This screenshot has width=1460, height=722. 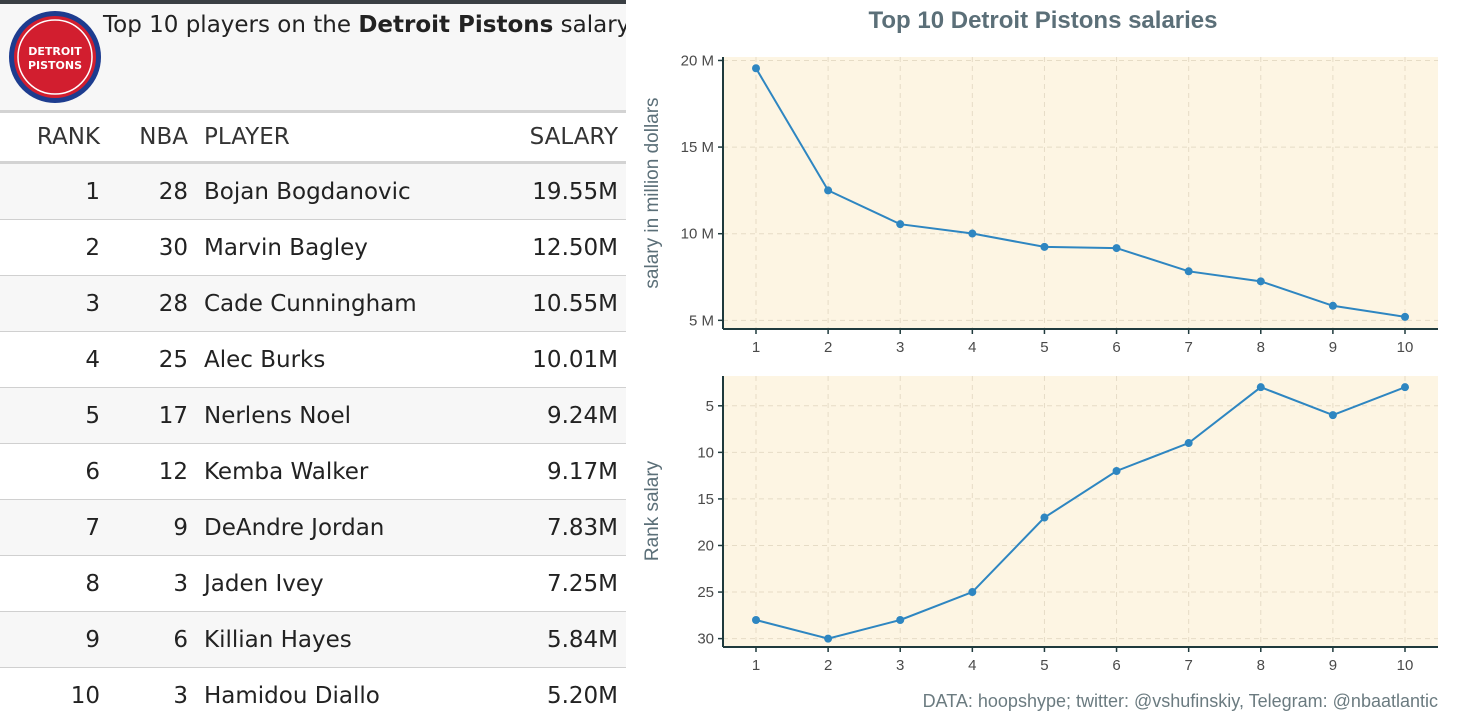 I want to click on top-bar, so click(x=313, y=2).